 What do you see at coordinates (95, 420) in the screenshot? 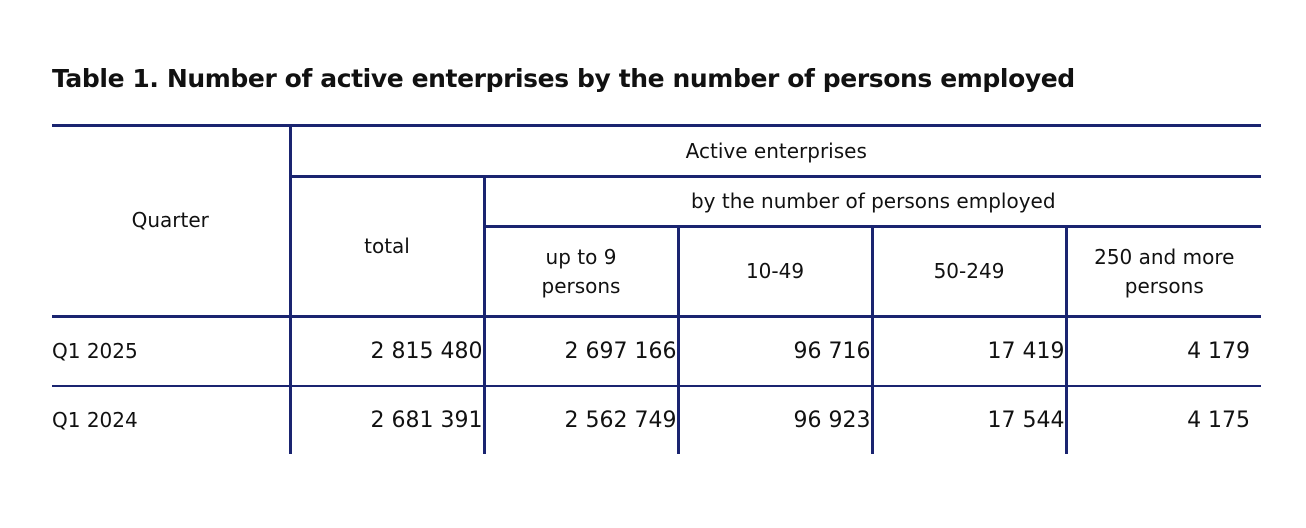
I see `row-quarter: Q1 2024` at bounding box center [95, 420].